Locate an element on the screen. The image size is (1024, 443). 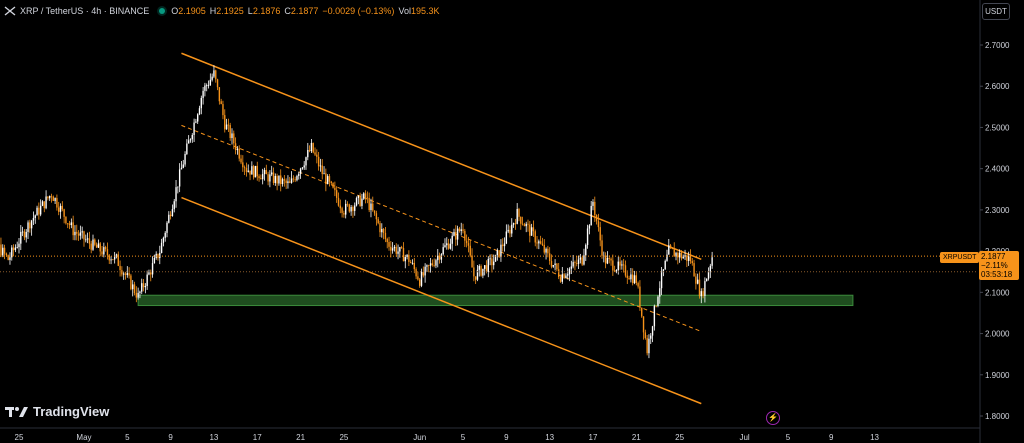
time-axis: 25 May 5 9 13 17 21 25 Jun 5 9 13 17 21 25 Jul 5 9 13 is located at coordinates (490, 434).